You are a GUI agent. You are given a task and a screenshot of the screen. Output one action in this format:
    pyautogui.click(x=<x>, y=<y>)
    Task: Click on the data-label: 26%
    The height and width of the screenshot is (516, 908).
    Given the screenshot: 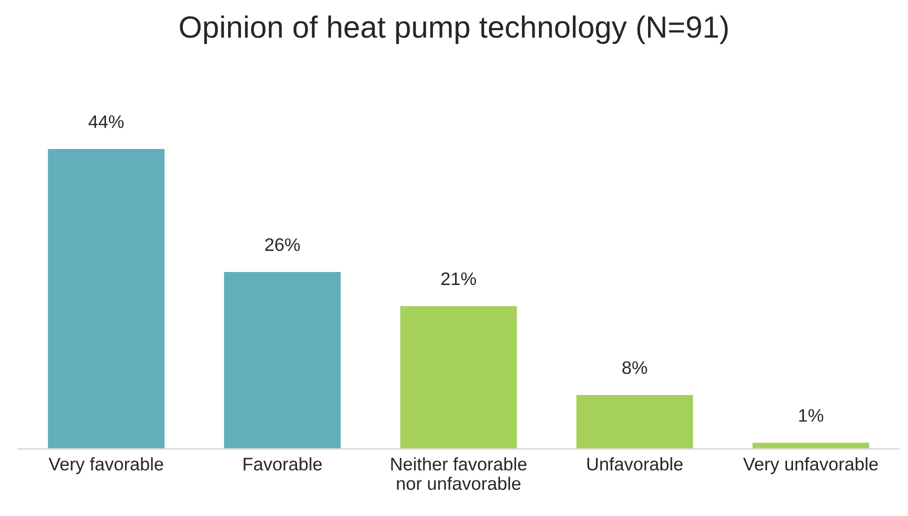 What is the action you would take?
    pyautogui.click(x=282, y=245)
    